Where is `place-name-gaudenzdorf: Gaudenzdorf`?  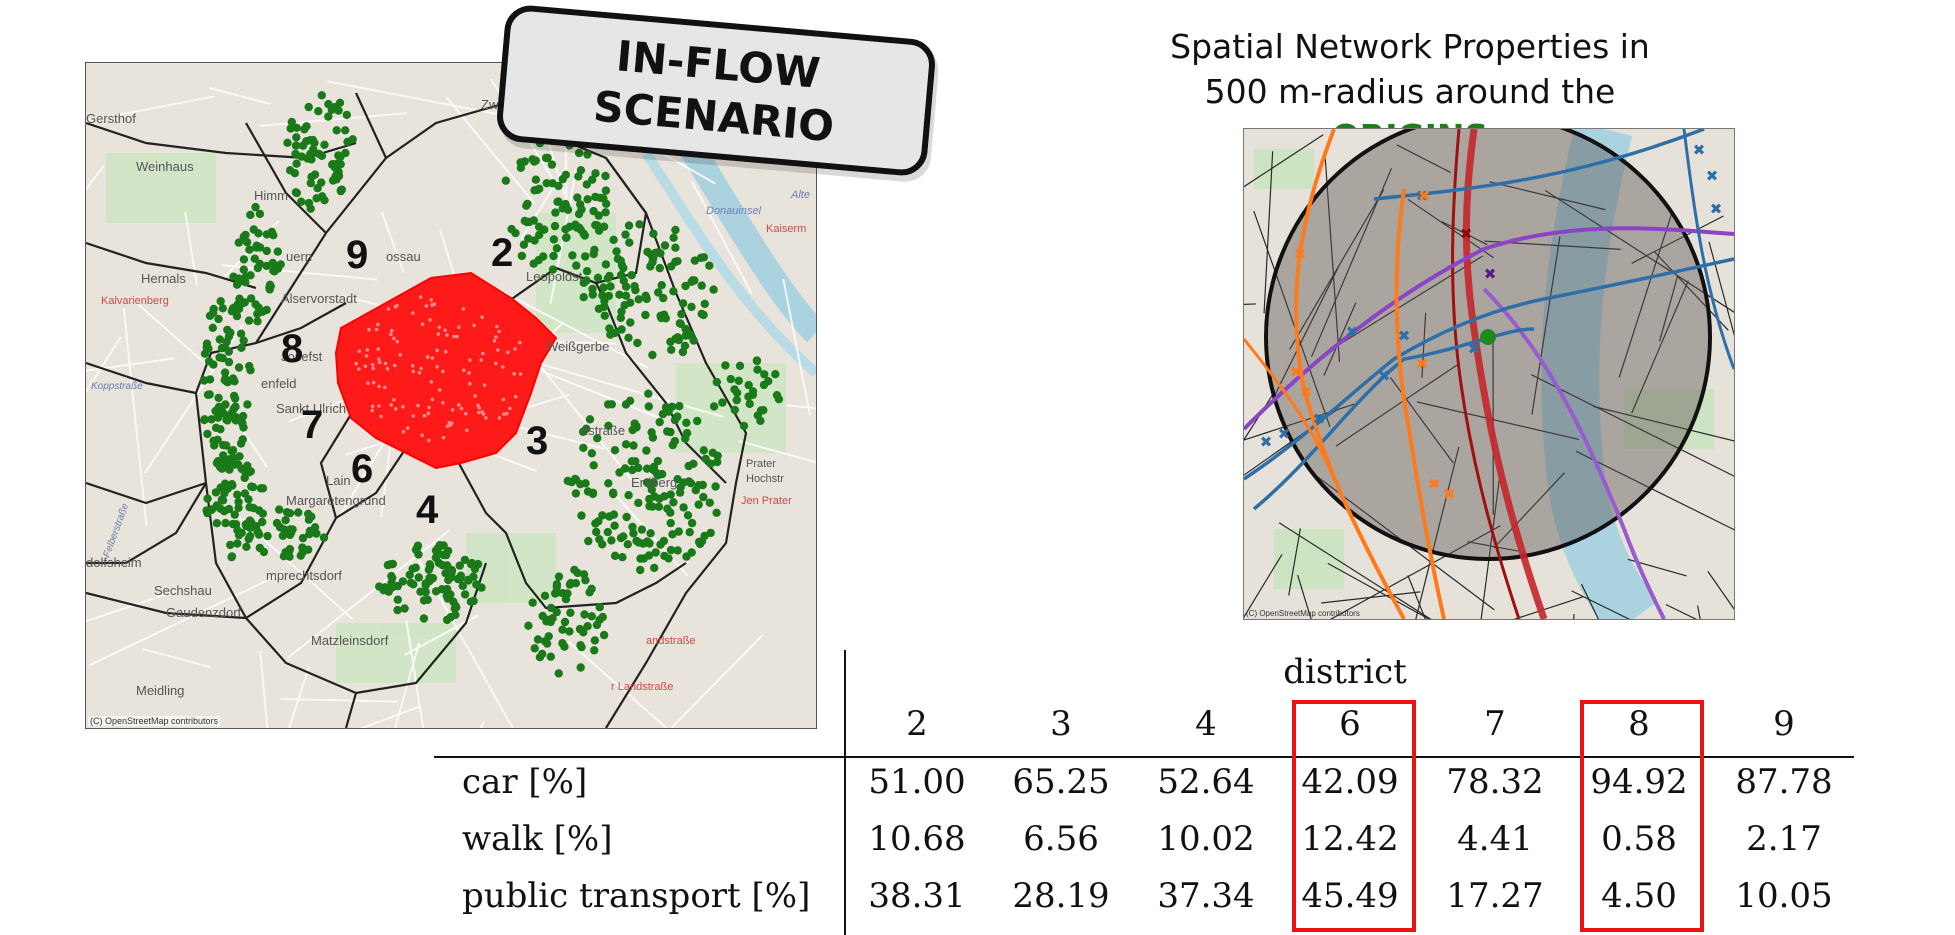 place-name-gaudenzdorf: Gaudenzdorf is located at coordinates (204, 612).